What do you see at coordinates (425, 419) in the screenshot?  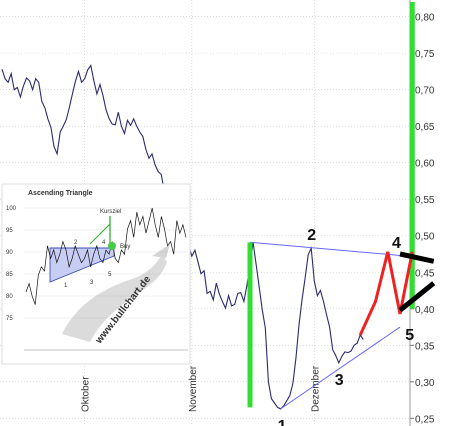 I see `y-tick-label-11: 0,25` at bounding box center [425, 419].